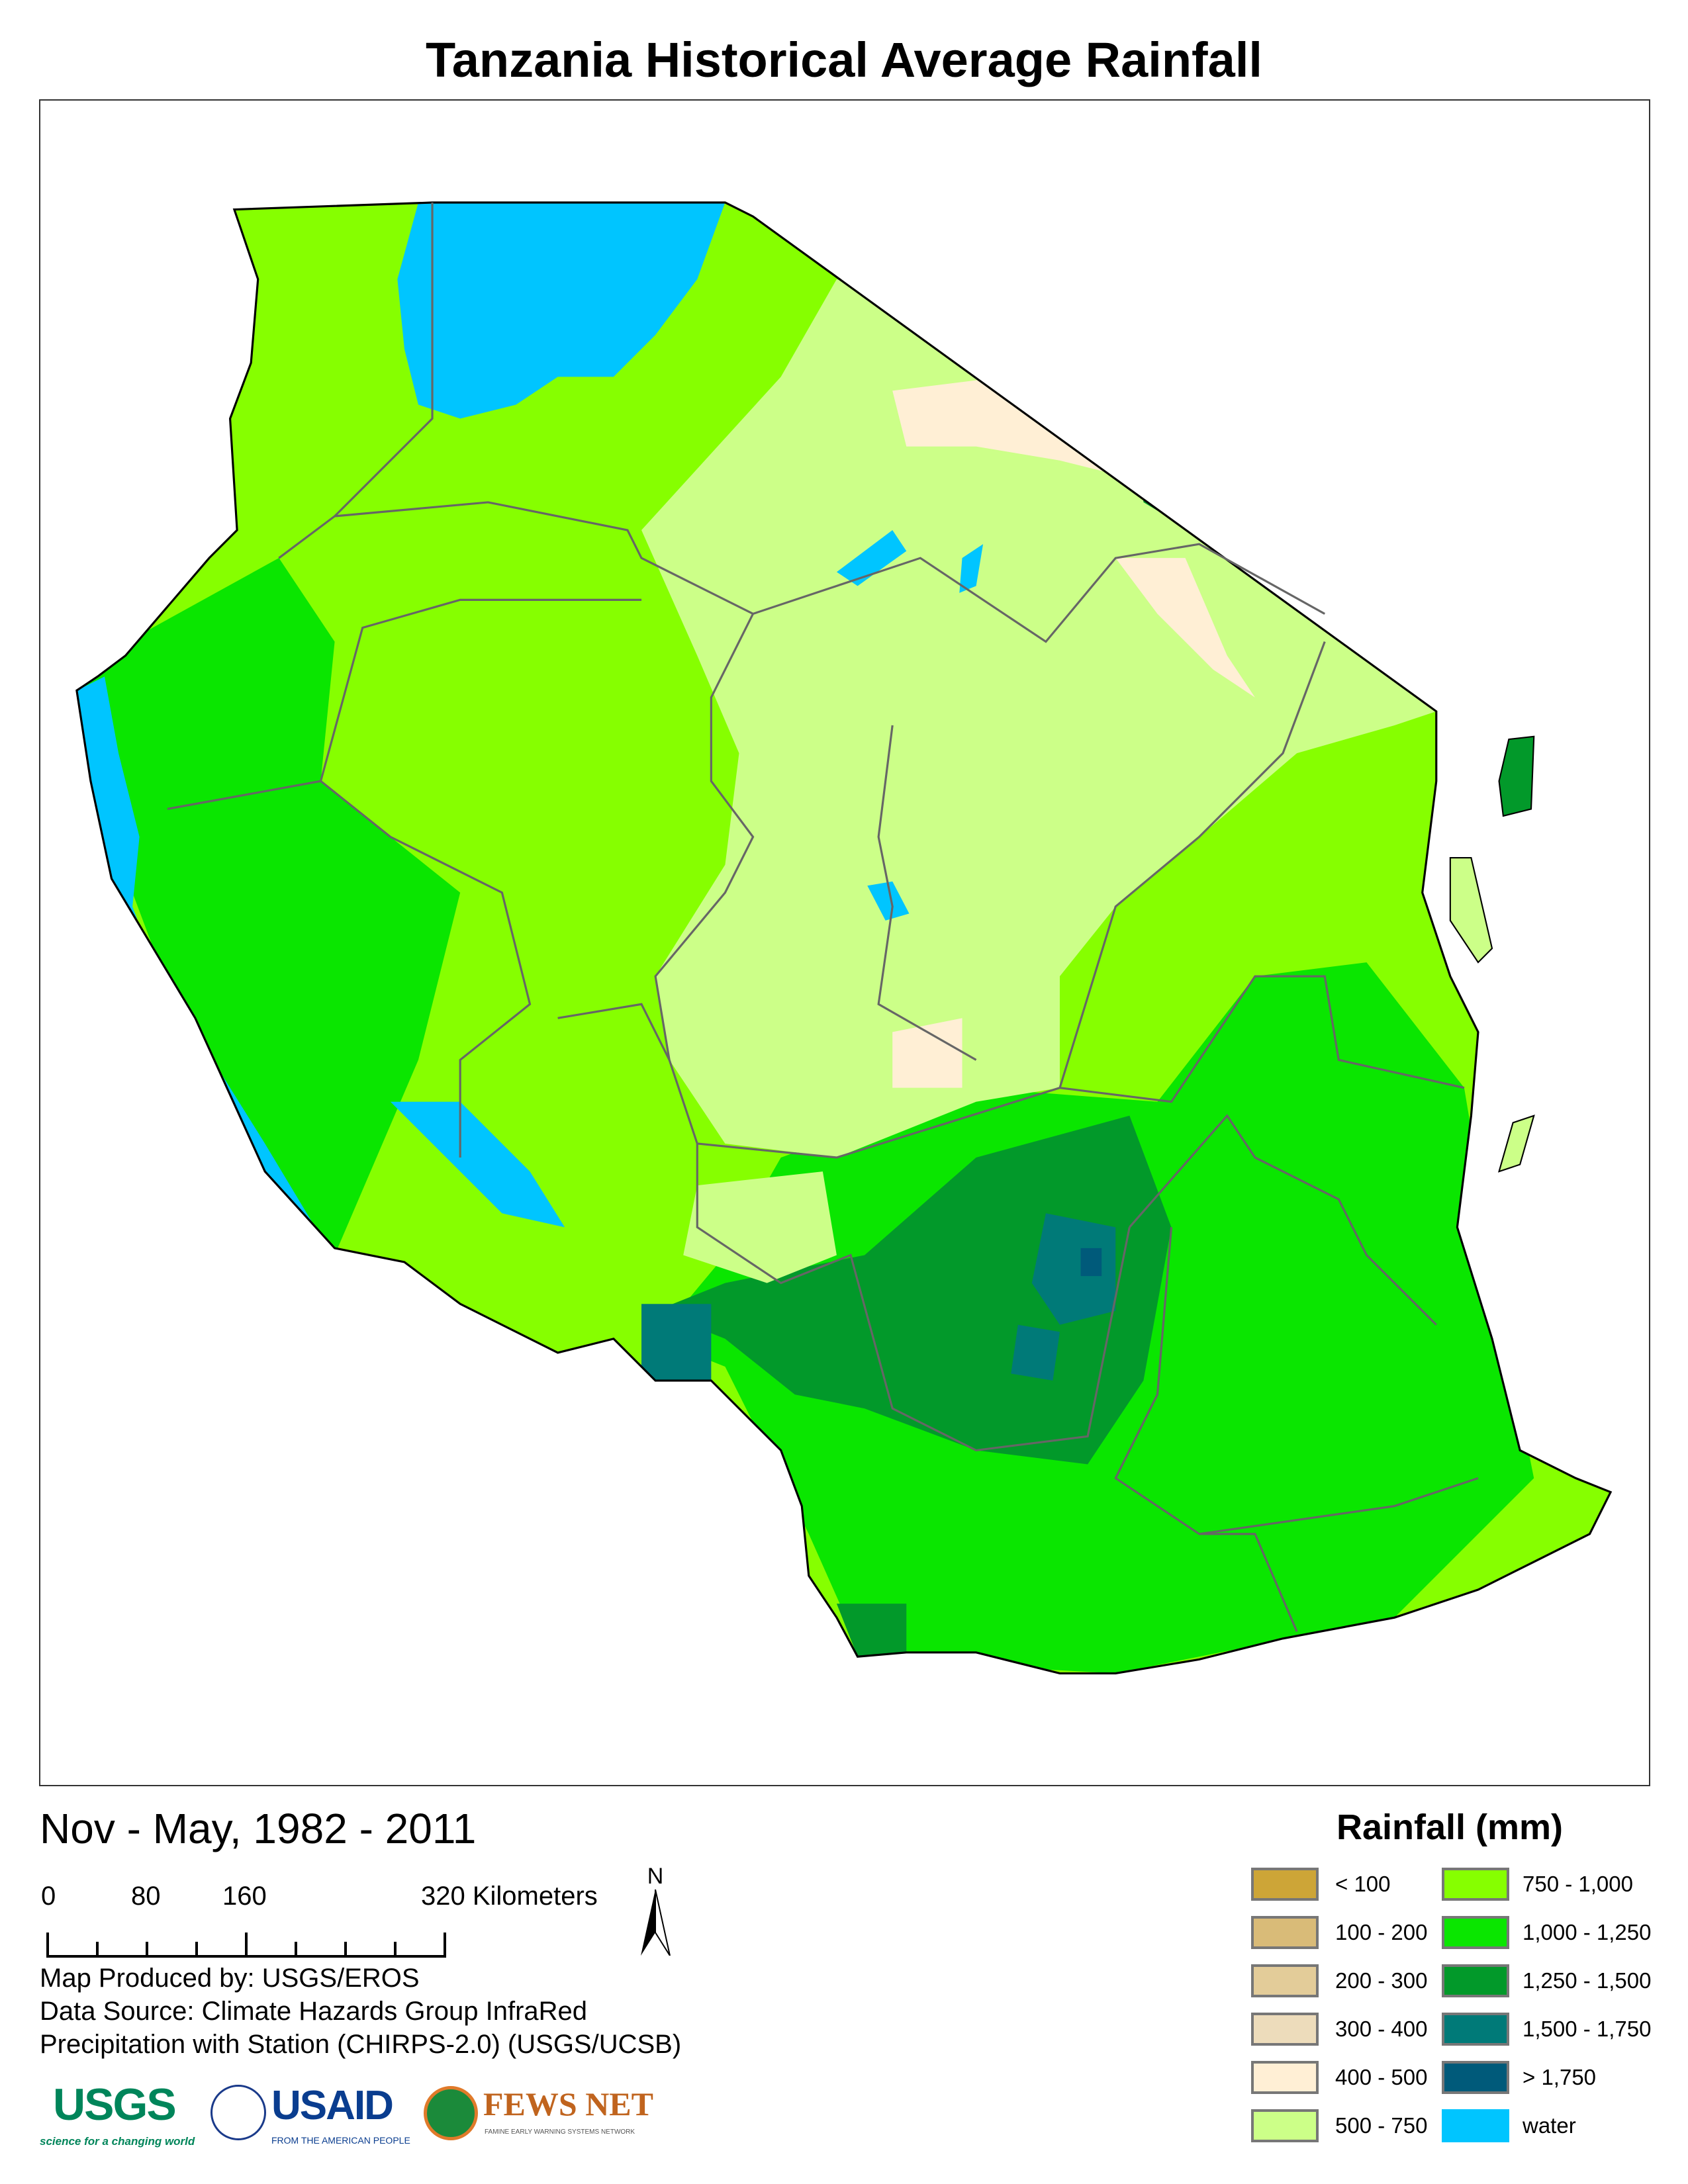 The height and width of the screenshot is (2184, 1688). Describe the element at coordinates (1035, 1352) in the screenshot. I see `region-1500-1750-b` at that location.